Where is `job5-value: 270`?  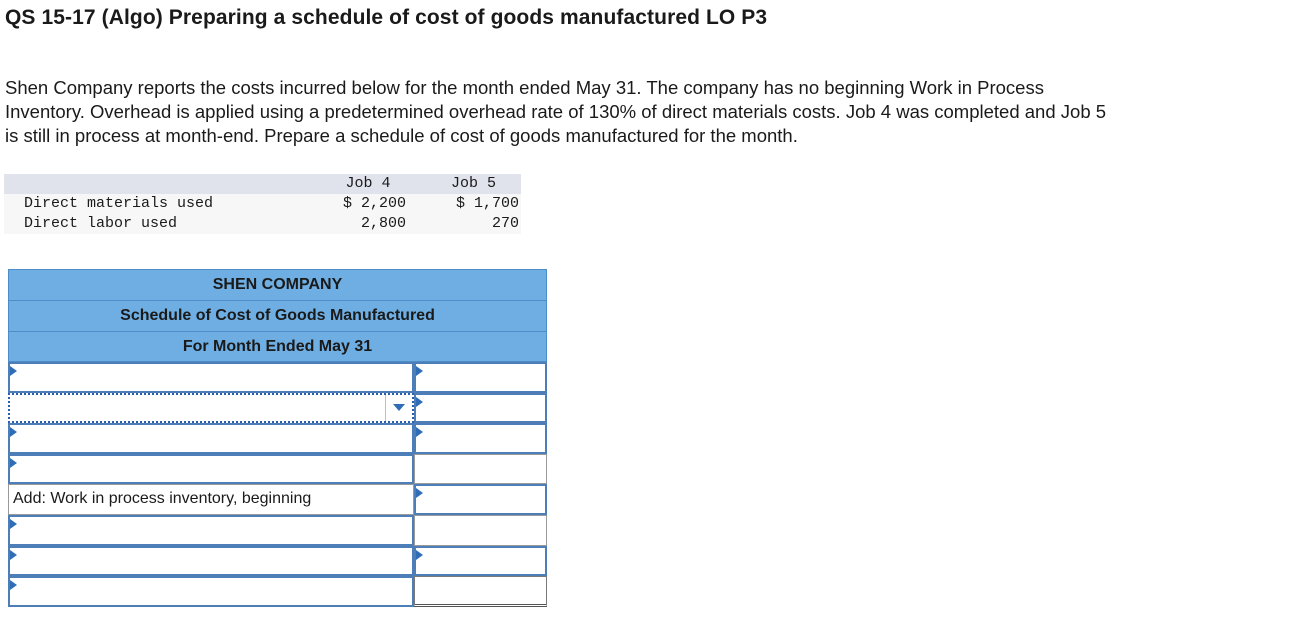 job5-value: 270 is located at coordinates (464, 224).